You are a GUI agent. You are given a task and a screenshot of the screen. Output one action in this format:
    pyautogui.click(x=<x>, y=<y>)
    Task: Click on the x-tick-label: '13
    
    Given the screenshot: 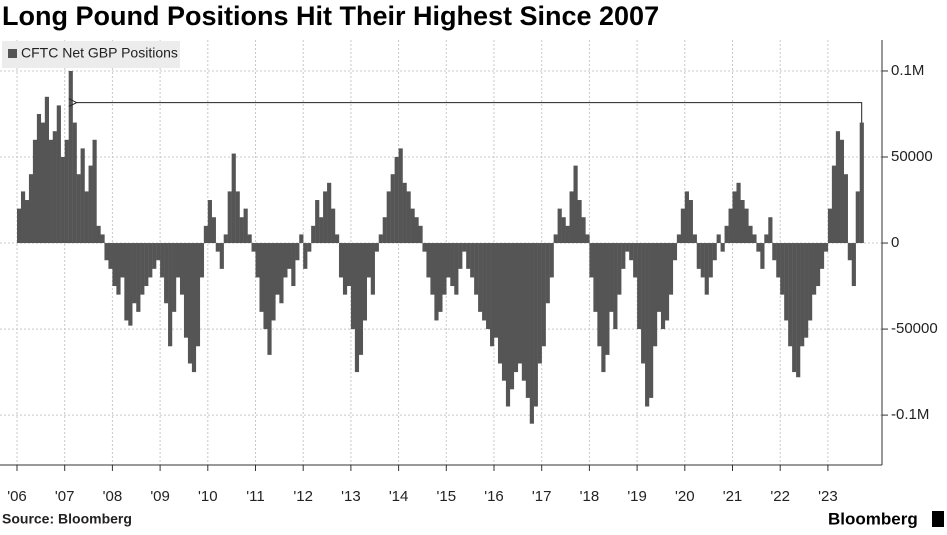 What is the action you would take?
    pyautogui.click(x=351, y=496)
    